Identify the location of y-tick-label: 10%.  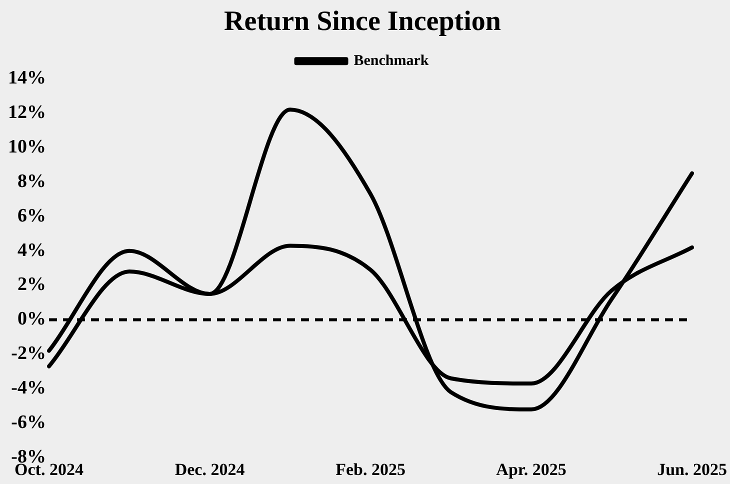
(27, 147).